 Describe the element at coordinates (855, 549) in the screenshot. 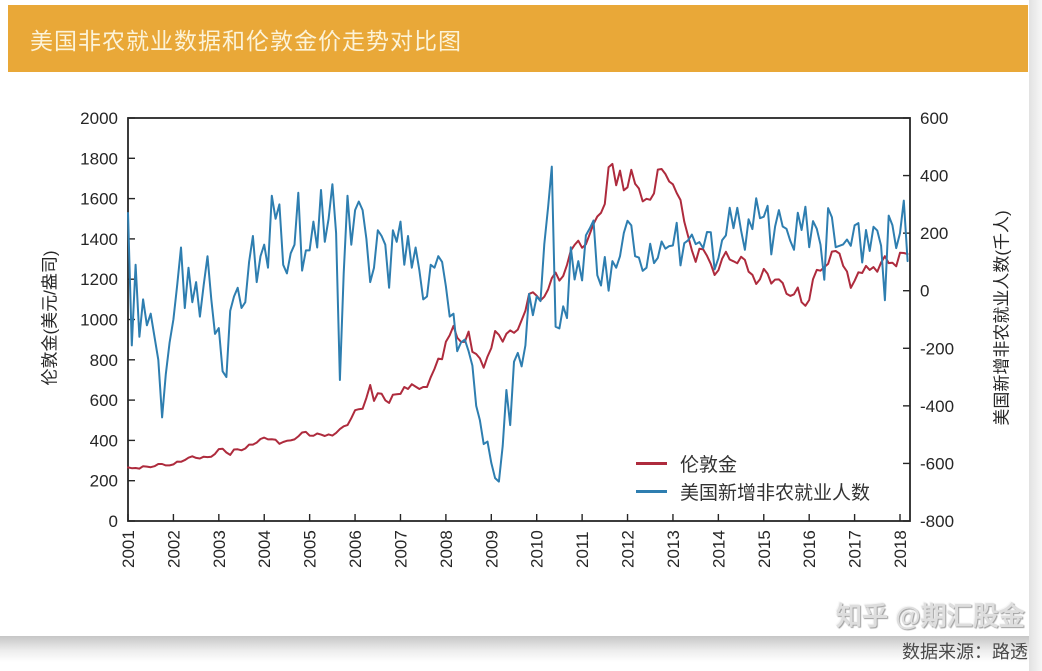

I see `x-tick-label: 2017` at that location.